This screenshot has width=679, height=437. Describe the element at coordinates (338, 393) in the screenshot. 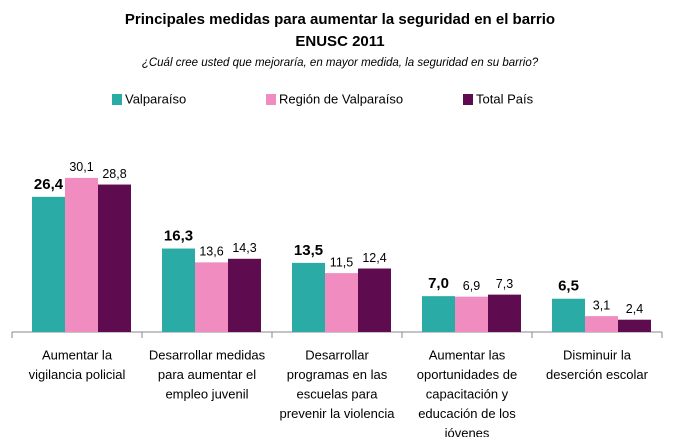

I see `x-tick-label: escuelas para` at that location.